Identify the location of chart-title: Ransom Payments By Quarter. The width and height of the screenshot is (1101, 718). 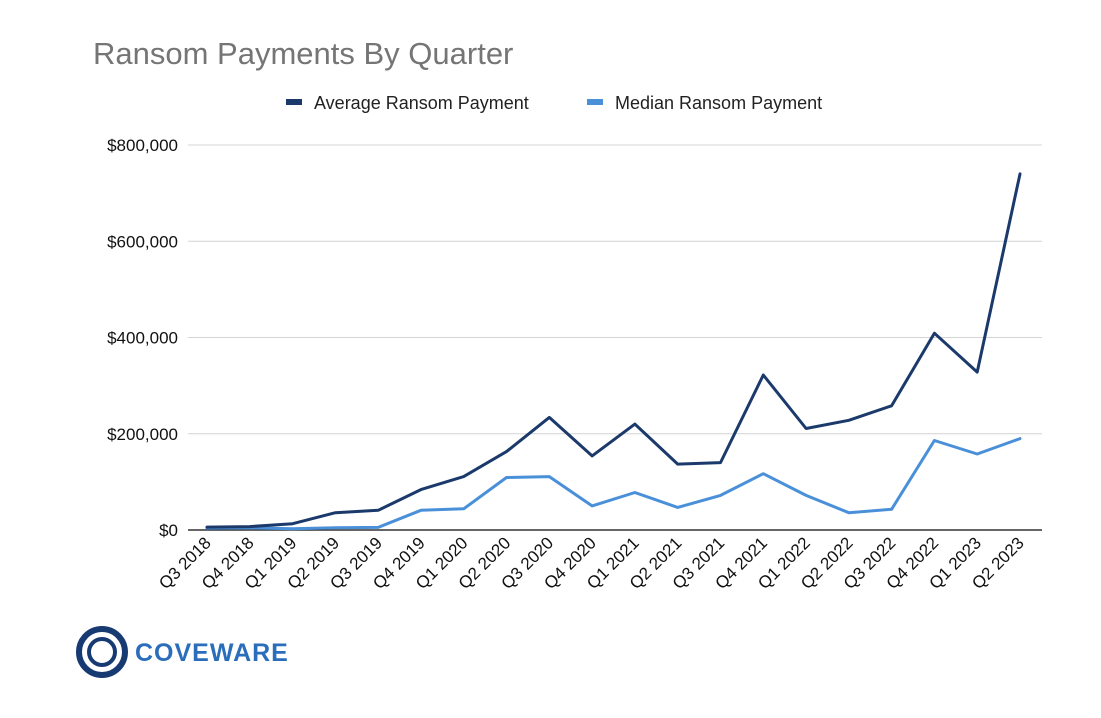
(303, 53).